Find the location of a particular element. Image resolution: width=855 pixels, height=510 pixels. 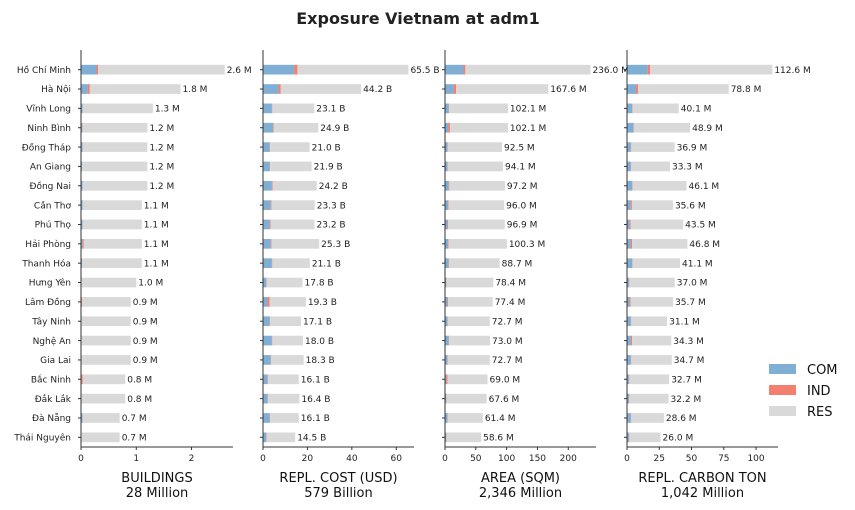

x-tick-label: 100 is located at coordinates (755, 459).